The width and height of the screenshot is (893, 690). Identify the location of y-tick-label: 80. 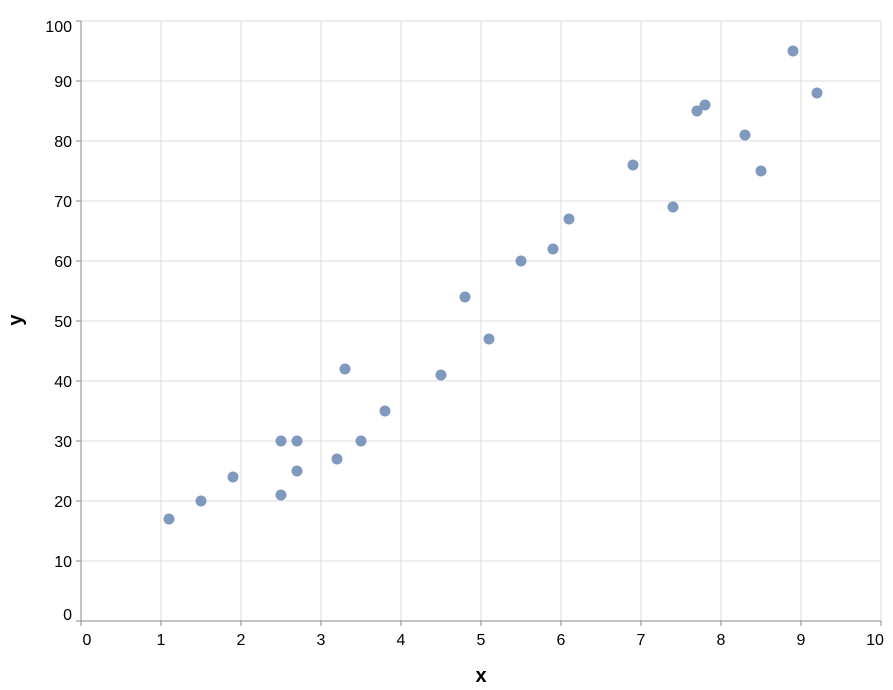
(63, 142).